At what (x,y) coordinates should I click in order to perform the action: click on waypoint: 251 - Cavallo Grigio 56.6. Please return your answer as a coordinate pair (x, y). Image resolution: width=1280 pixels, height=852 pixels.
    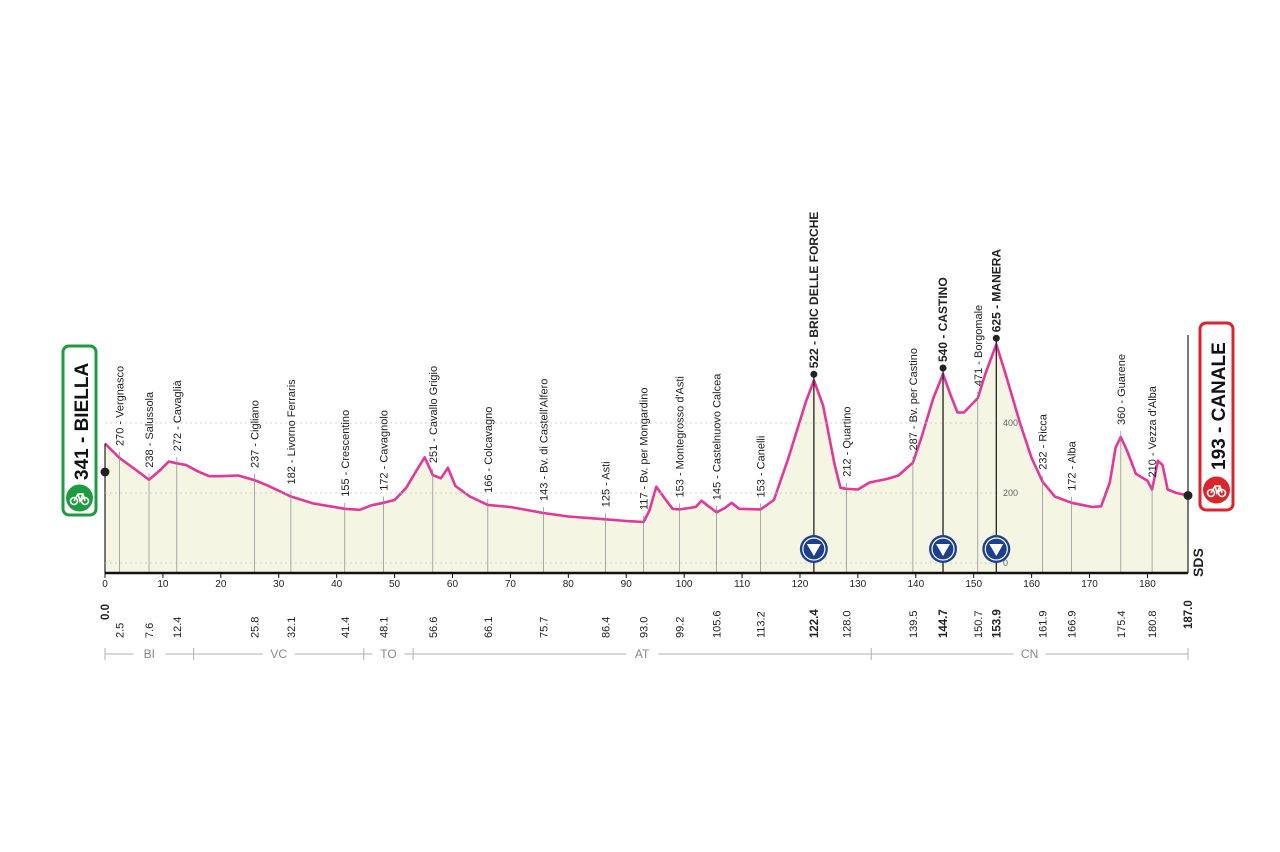
    Looking at the image, I should click on (434, 502).